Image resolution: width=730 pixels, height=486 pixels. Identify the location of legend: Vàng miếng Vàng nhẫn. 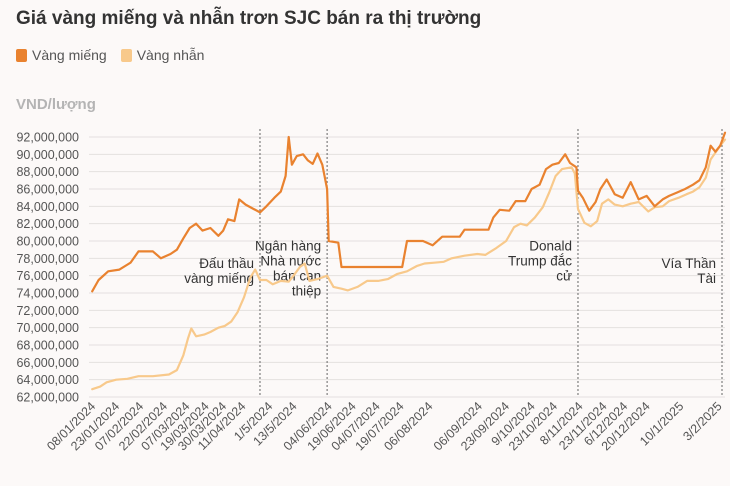
(110, 55).